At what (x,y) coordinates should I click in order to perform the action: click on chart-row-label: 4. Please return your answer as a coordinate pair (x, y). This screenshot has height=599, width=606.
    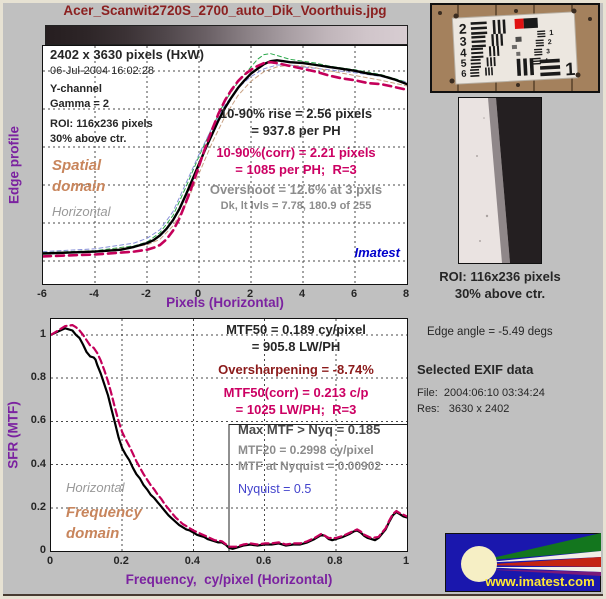
    Looking at the image, I should click on (464, 54).